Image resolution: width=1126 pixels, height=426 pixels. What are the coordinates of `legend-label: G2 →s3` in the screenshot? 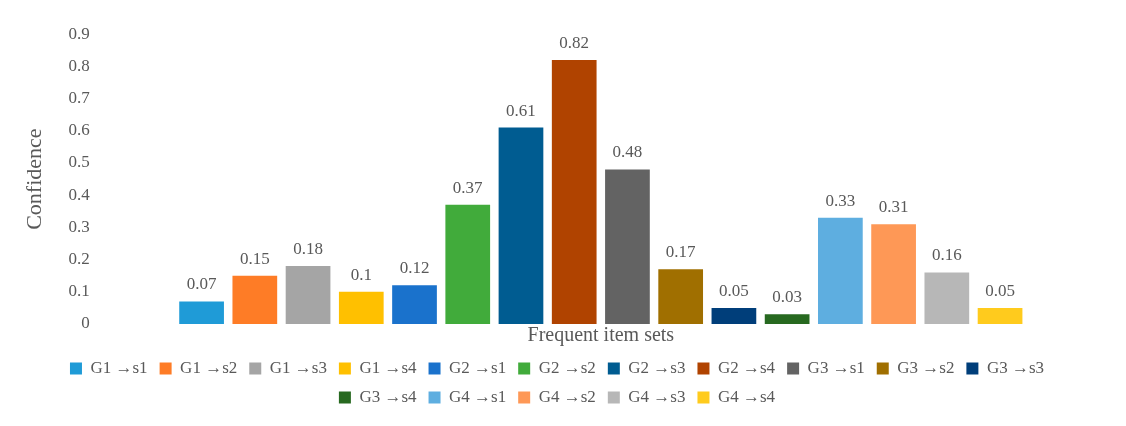 It's located at (657, 367).